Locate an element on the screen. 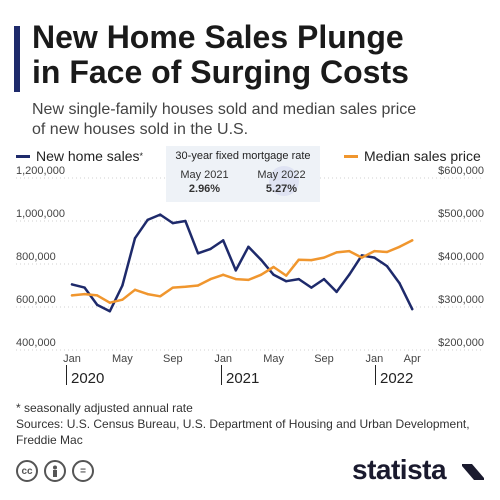  mortgage-box-title: 30-year fixed mortgage rate is located at coordinates (243, 156).